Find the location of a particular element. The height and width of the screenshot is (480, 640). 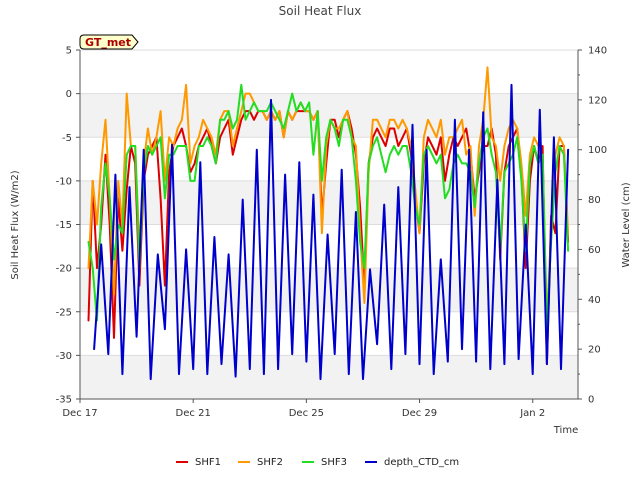

gt-met-badge: GT_met is located at coordinates (109, 42).